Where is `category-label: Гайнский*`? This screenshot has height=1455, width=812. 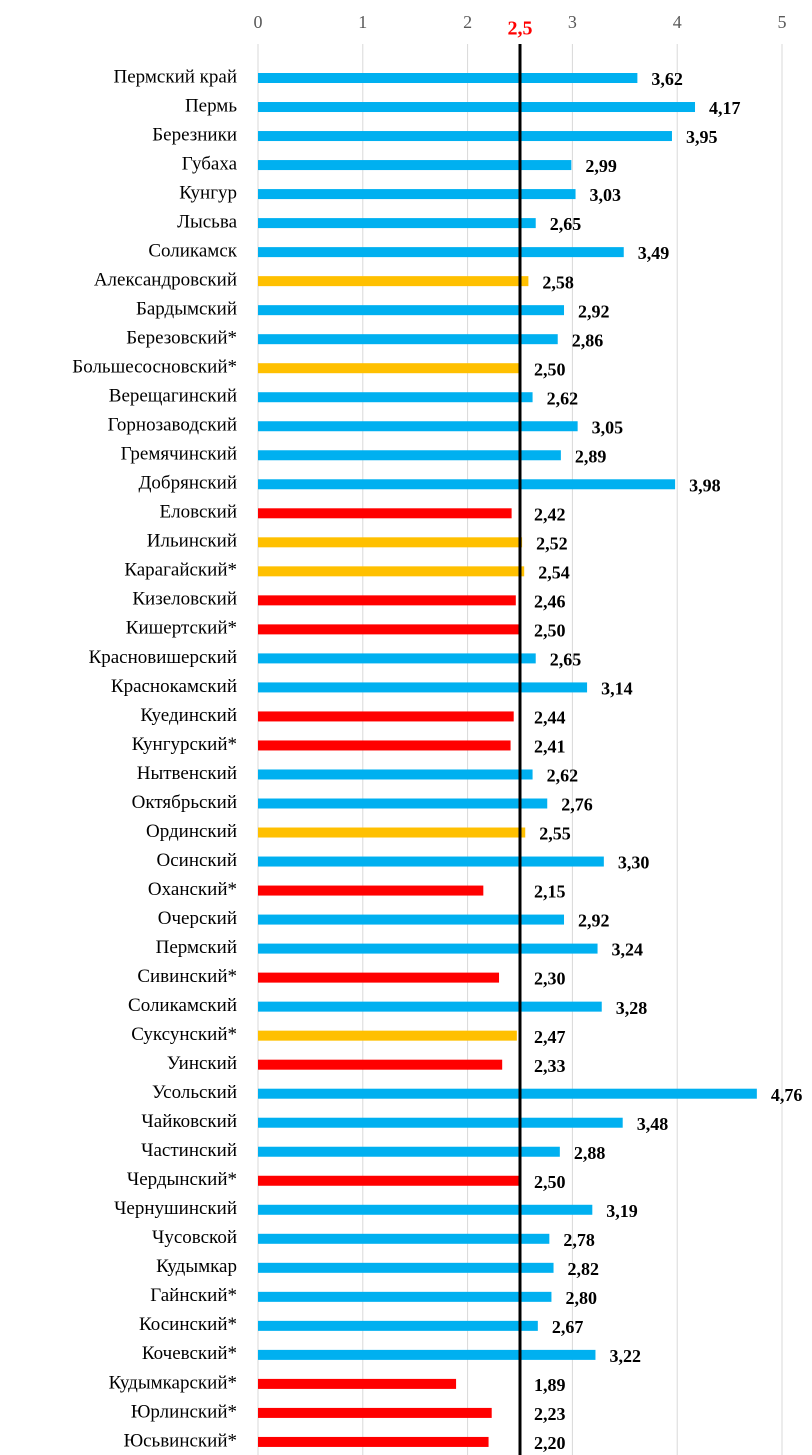 category-label: Гайнский* is located at coordinates (193, 1295).